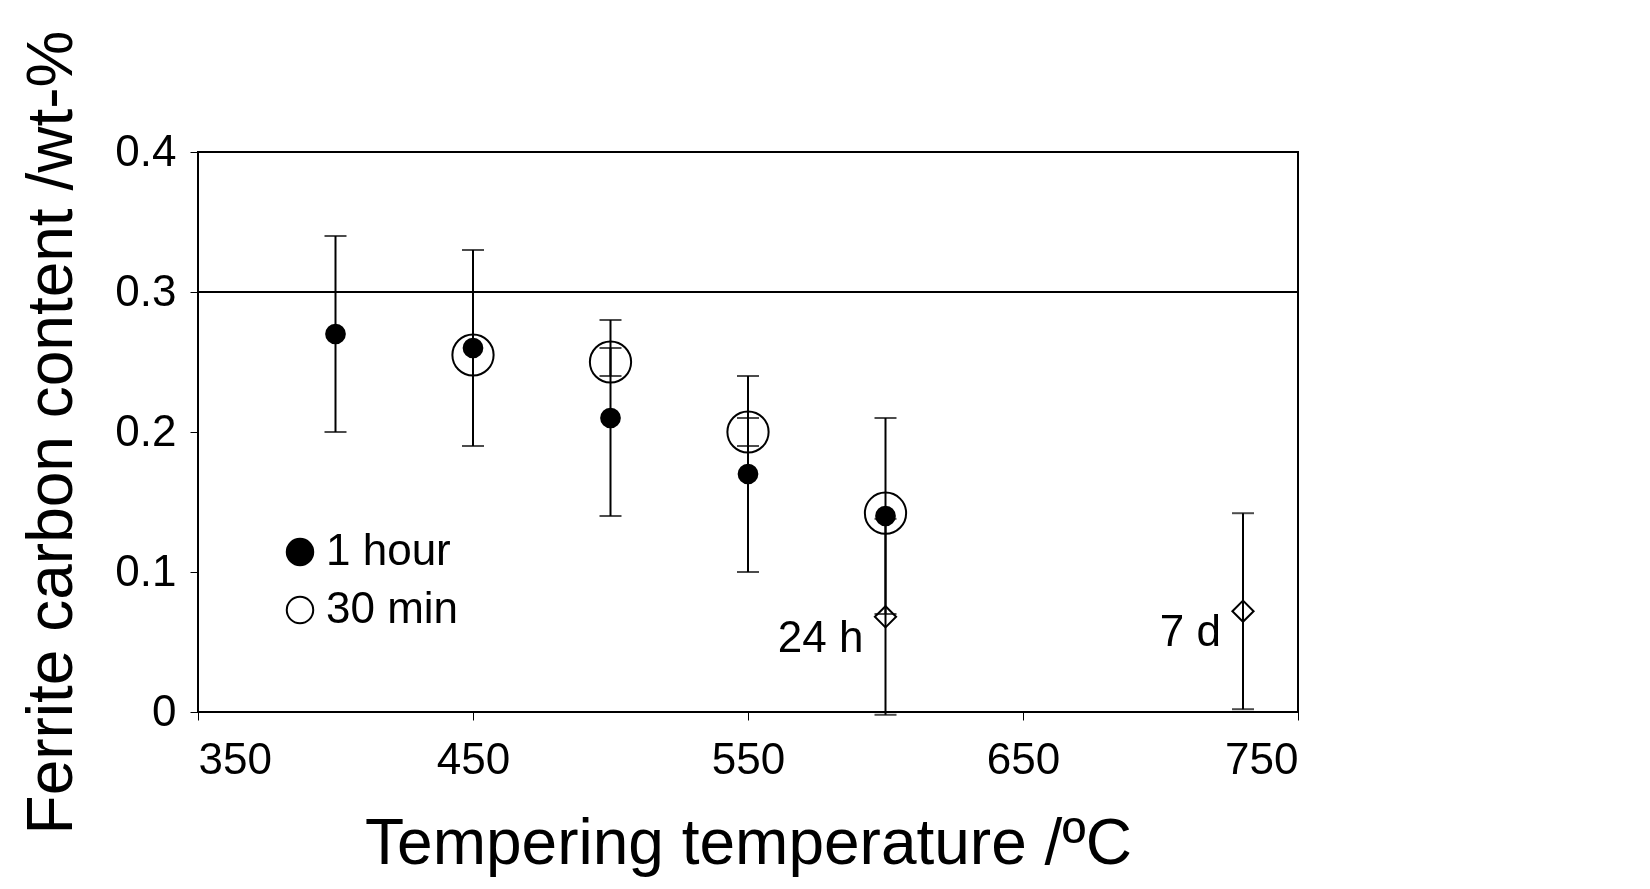  Describe the element at coordinates (146, 150) in the screenshot. I see `y-tick-label: 0.4` at that location.